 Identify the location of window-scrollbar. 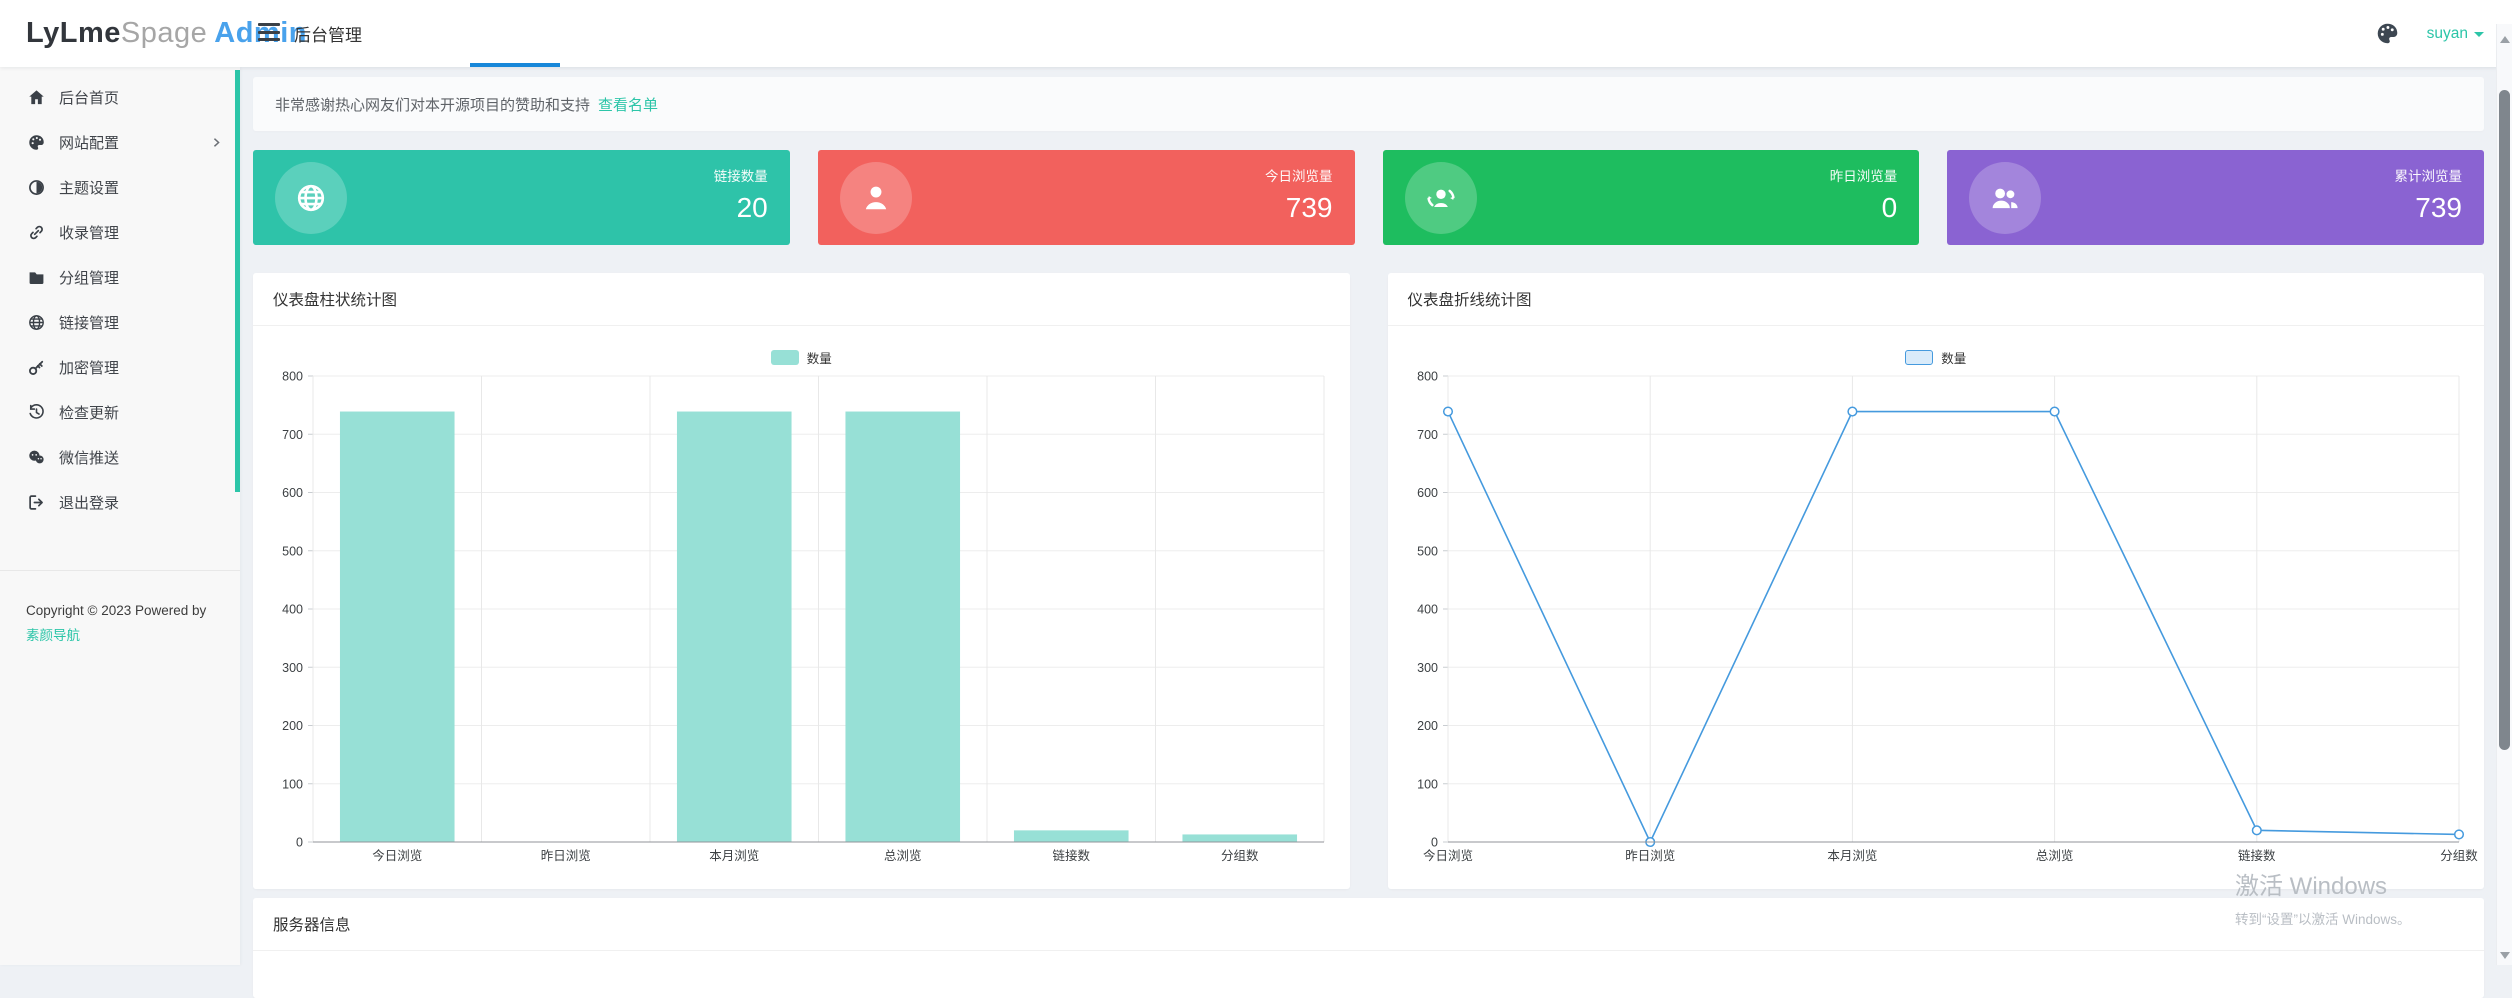
(2504, 494).